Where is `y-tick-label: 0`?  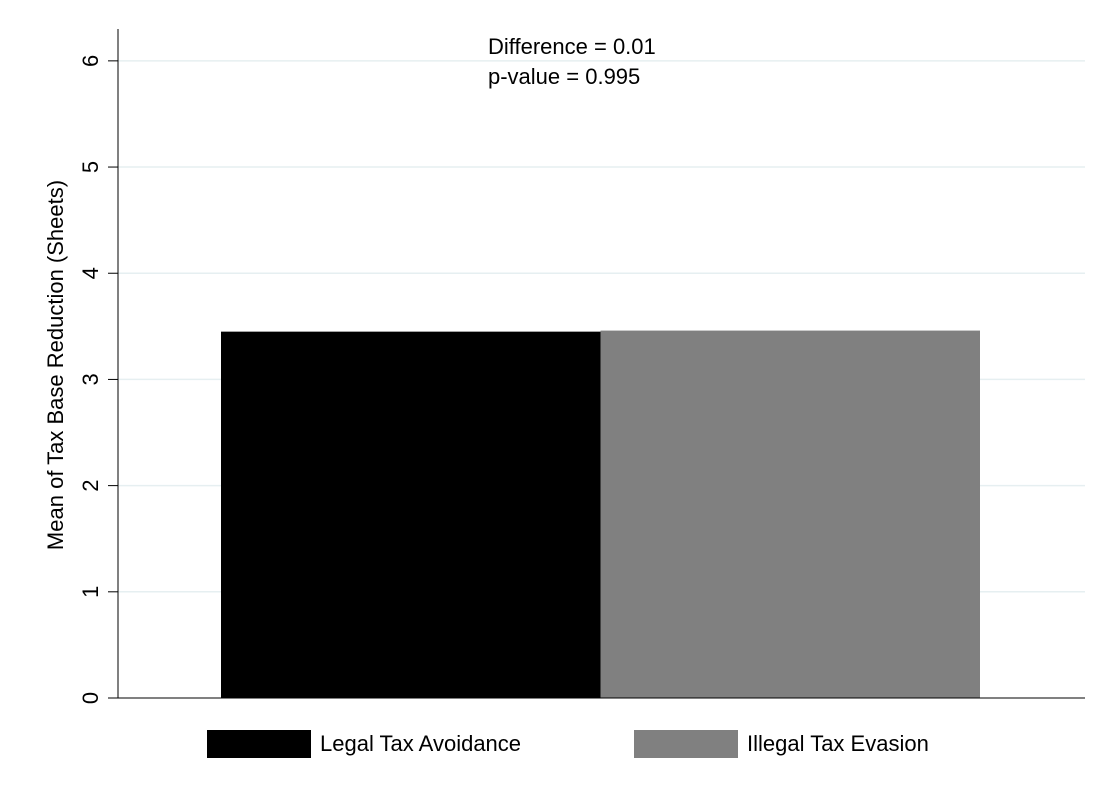
y-tick-label: 0 is located at coordinates (90, 698).